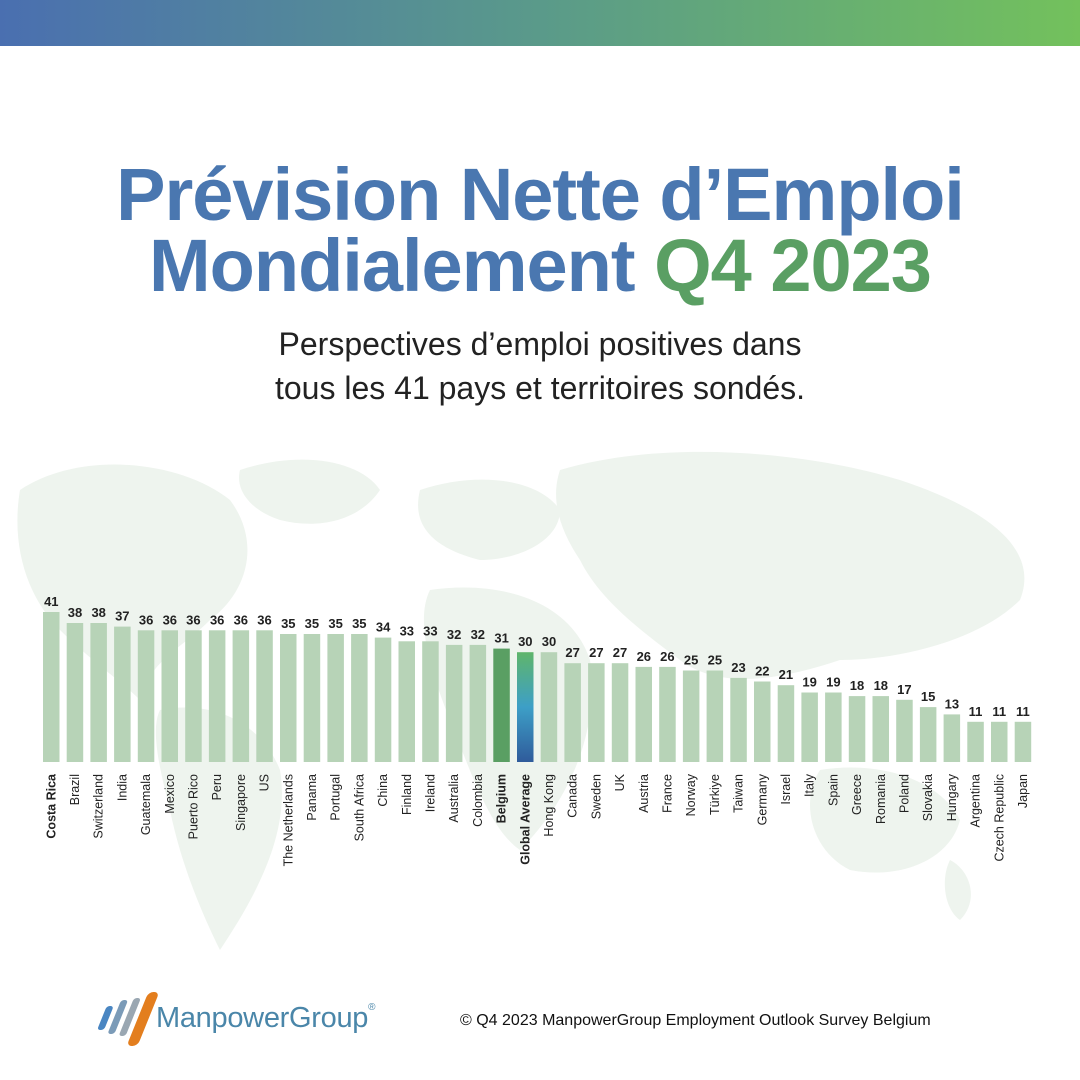  I want to click on value-label: 31, so click(501, 638).